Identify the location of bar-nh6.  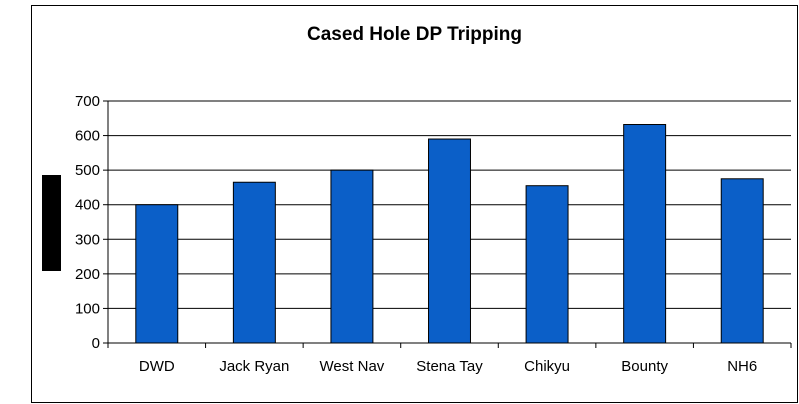
(742, 261).